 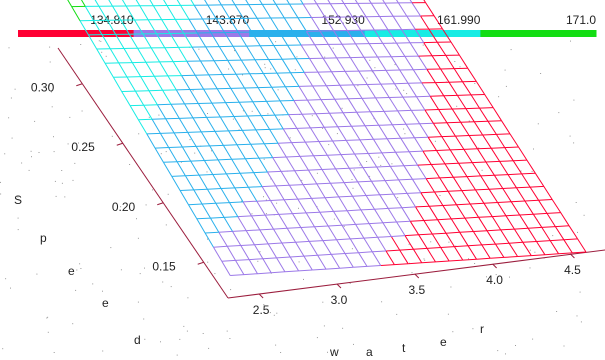 What do you see at coordinates (416, 290) in the screenshot?
I see `x-tick-label: 3.5` at bounding box center [416, 290].